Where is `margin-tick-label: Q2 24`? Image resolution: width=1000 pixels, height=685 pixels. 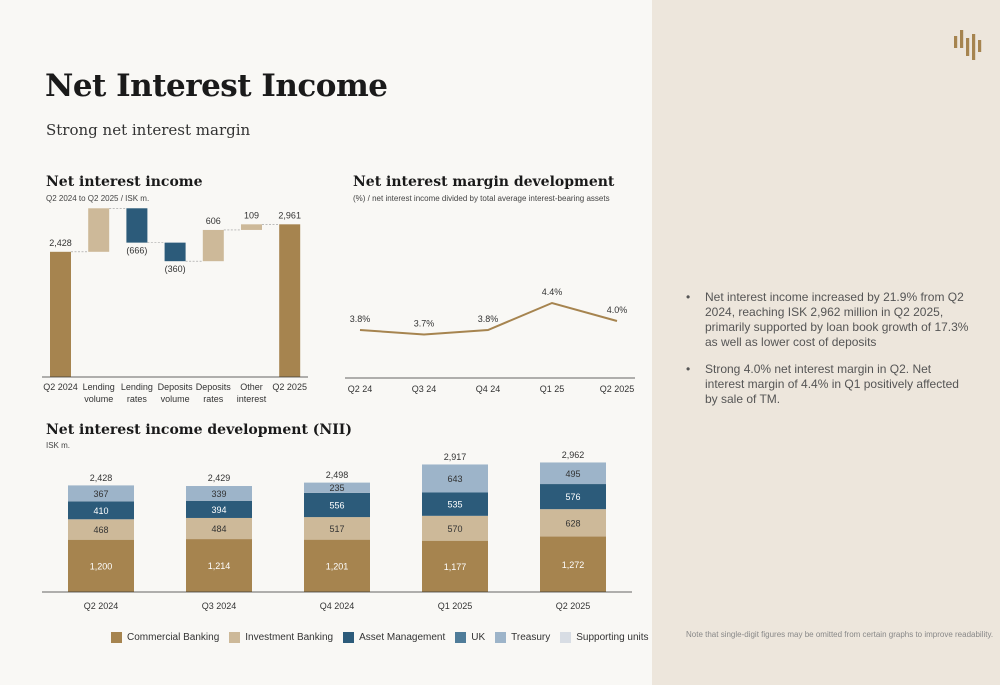
margin-tick-label: Q2 24 is located at coordinates (360, 389).